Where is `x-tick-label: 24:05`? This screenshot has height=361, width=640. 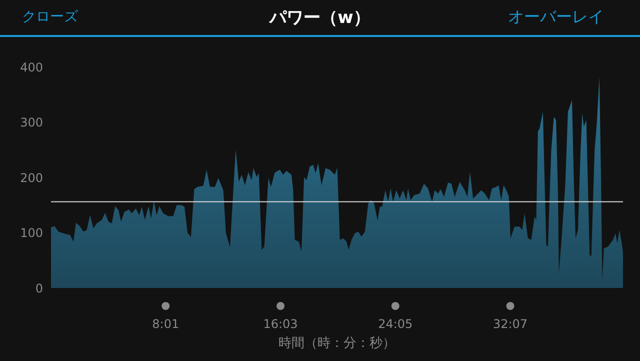 x-tick-label: 24:05 is located at coordinates (395, 324).